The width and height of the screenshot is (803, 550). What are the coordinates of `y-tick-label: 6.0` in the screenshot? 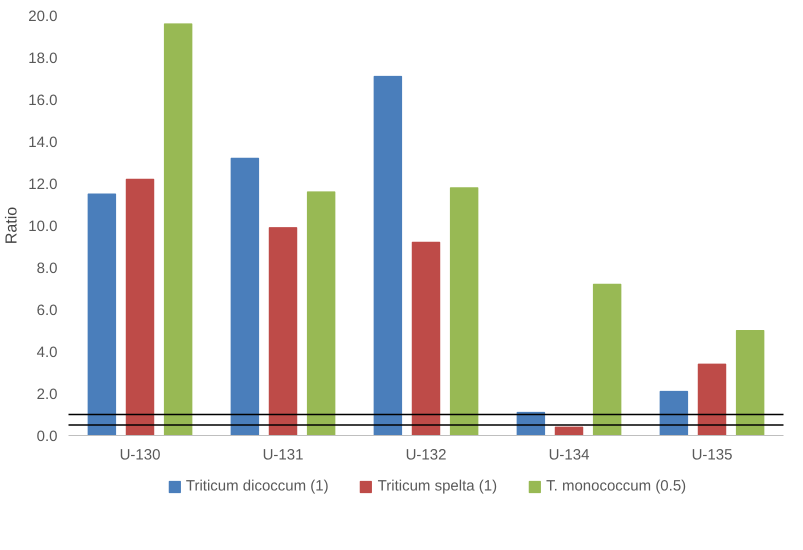 It's located at (47, 310).